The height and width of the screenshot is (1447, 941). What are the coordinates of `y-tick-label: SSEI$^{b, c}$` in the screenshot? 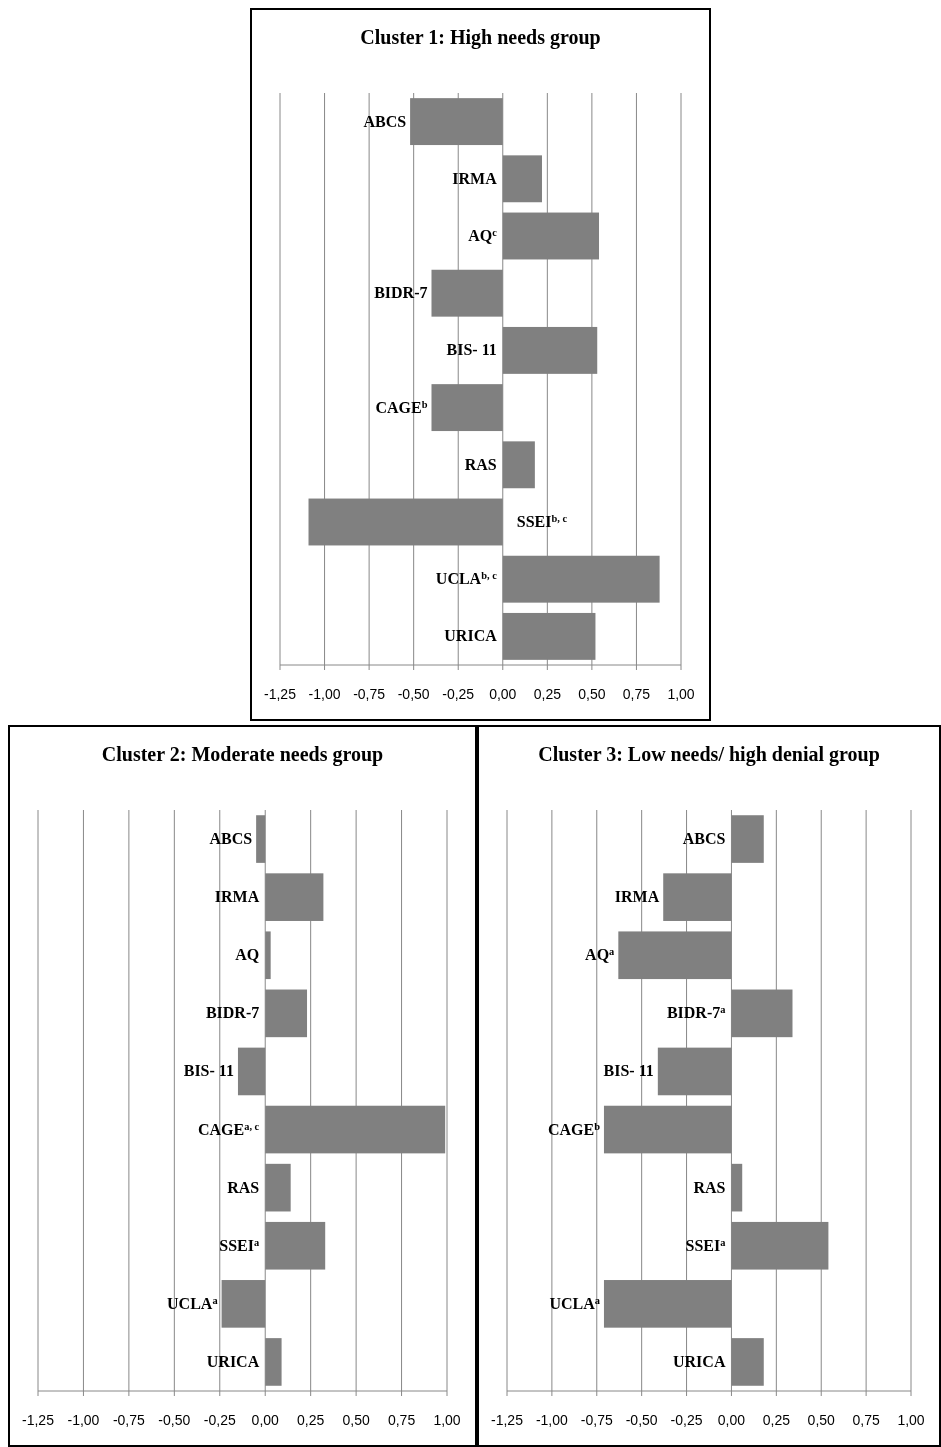 It's located at (542, 521).